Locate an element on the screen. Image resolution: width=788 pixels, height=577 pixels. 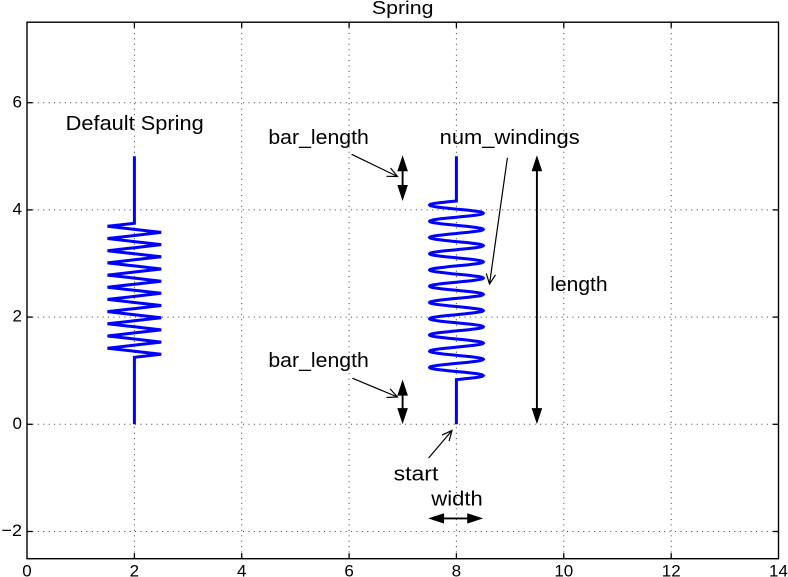
svg-text: start is located at coordinates (416, 474).